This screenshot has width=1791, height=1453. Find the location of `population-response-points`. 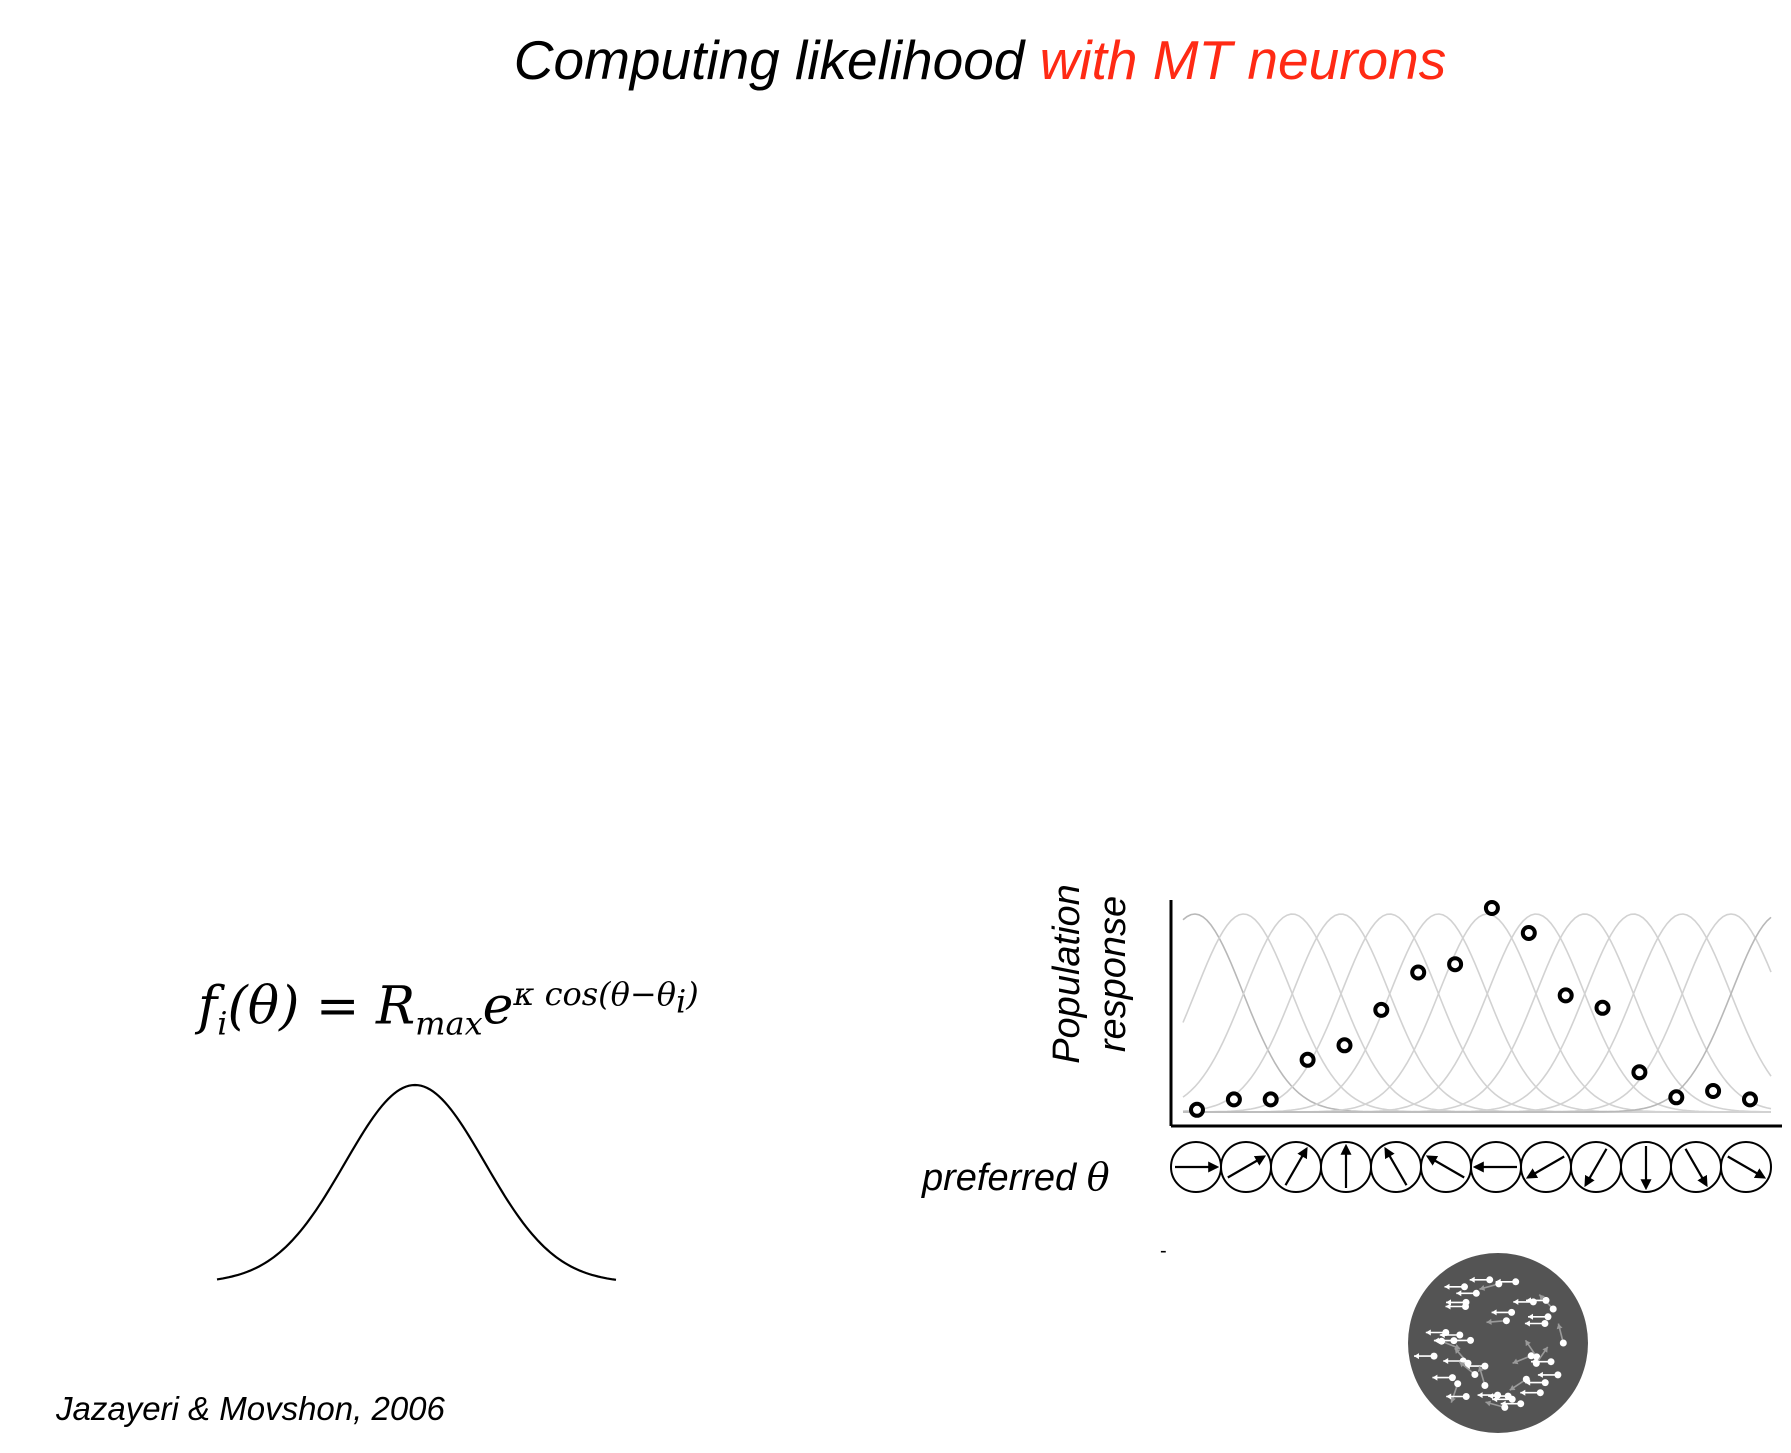

population-response-points is located at coordinates (1473, 1009).